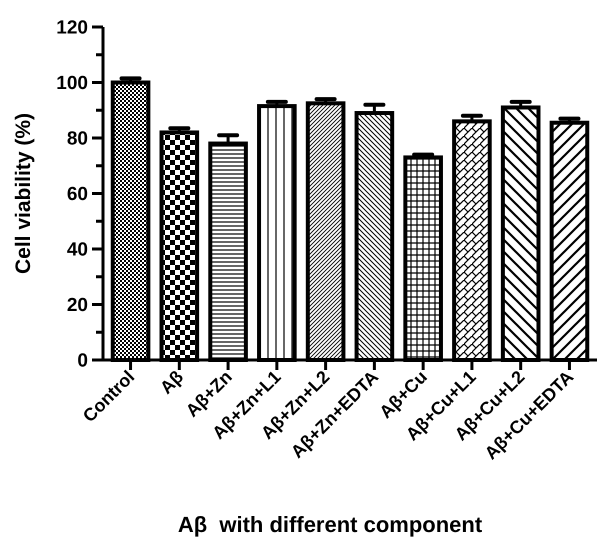  Describe the element at coordinates (23, 193) in the screenshot. I see `y-axis-title: Cell viability (%)` at that location.